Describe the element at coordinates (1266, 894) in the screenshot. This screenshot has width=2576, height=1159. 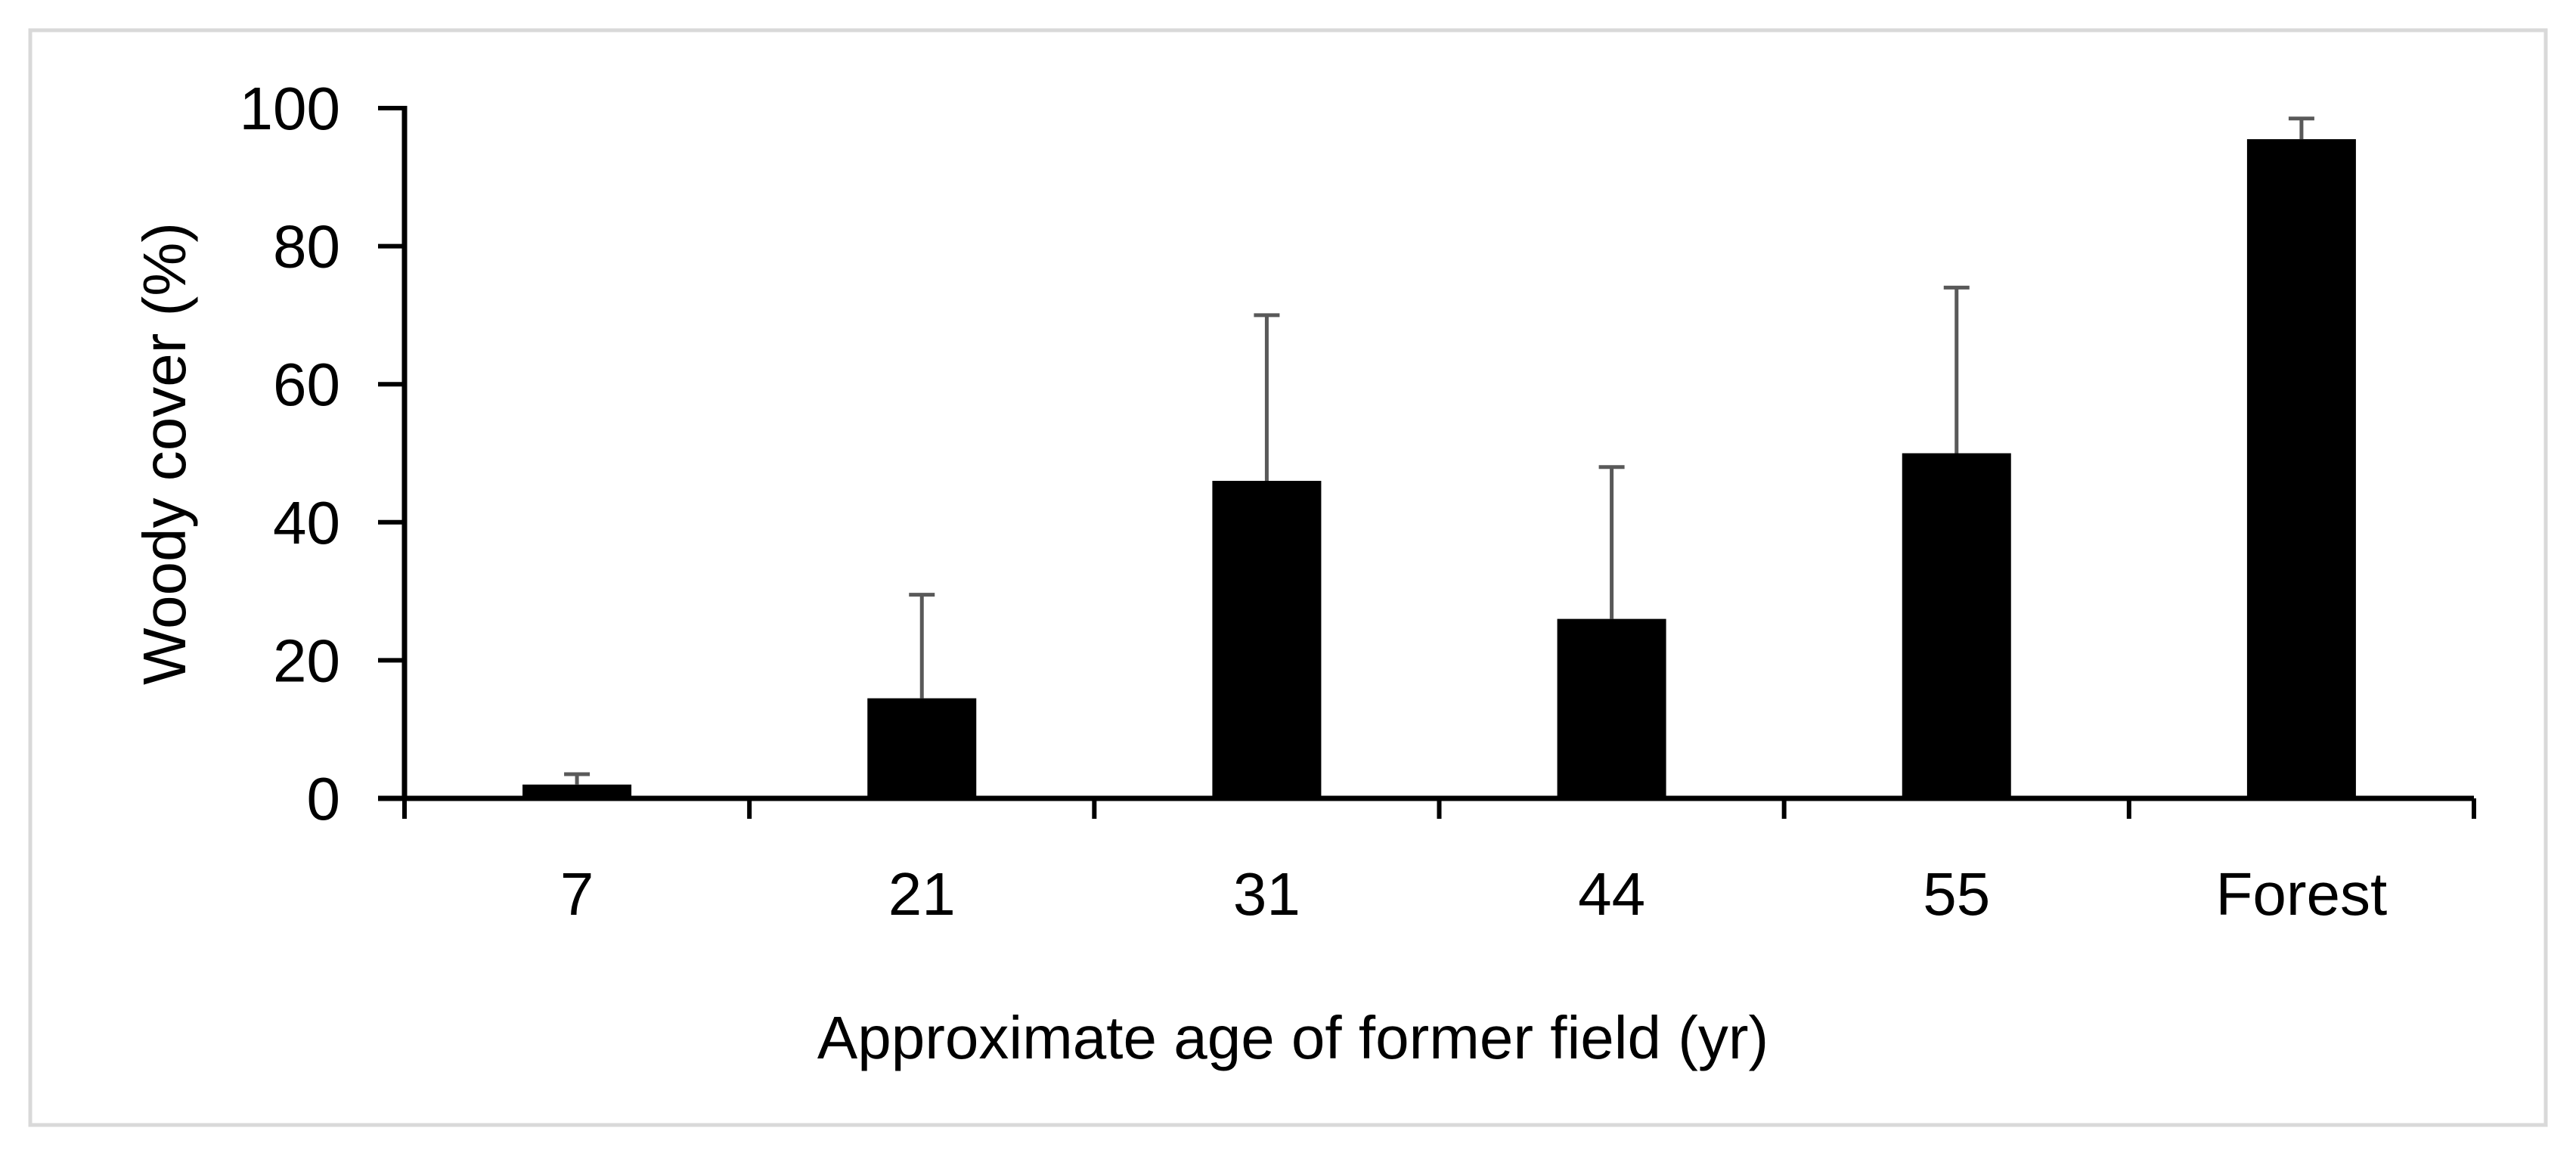
I see `x-tick-label: 31` at that location.